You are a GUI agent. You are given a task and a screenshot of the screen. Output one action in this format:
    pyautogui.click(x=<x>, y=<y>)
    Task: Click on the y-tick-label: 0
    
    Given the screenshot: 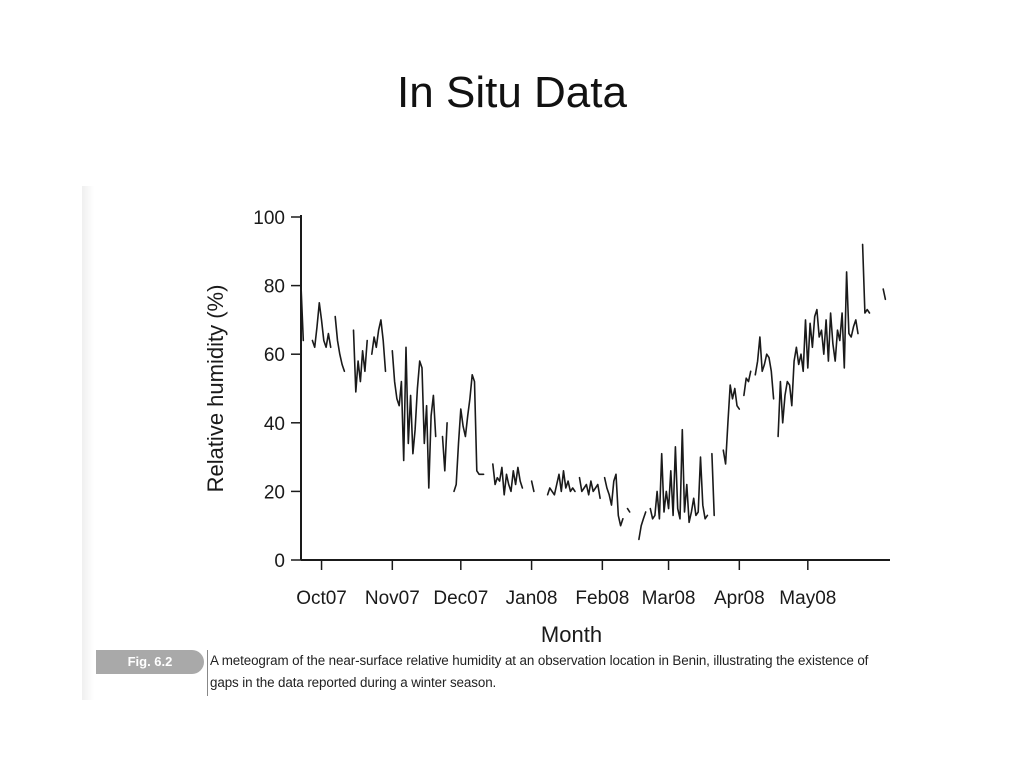 What is the action you would take?
    pyautogui.click(x=279, y=561)
    